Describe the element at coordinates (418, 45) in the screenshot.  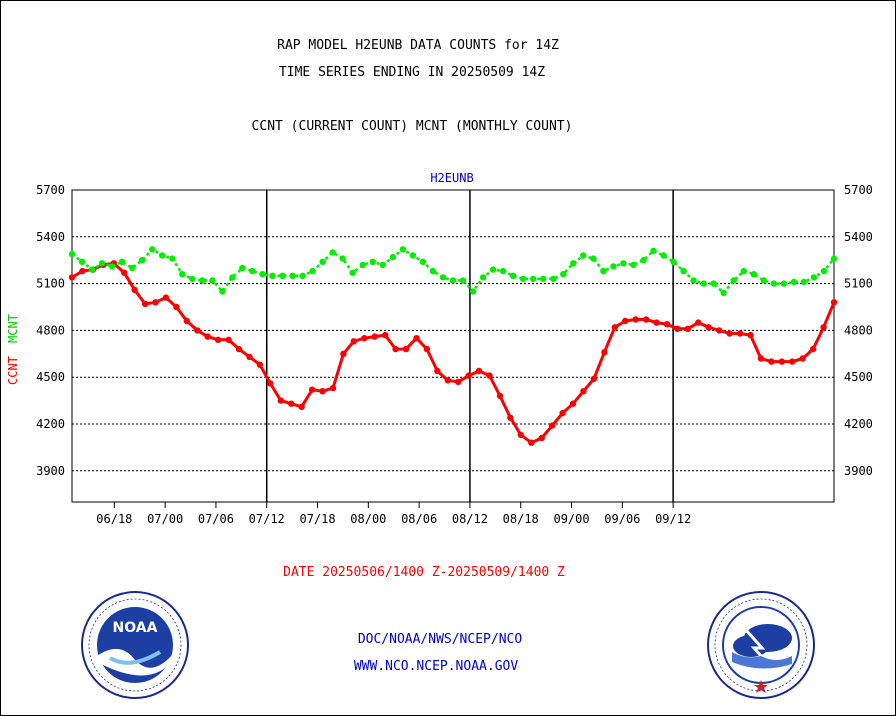
I see `chart-title-line1: RAP MODEL H2EUNB DATA COUNTS for 14Z` at that location.